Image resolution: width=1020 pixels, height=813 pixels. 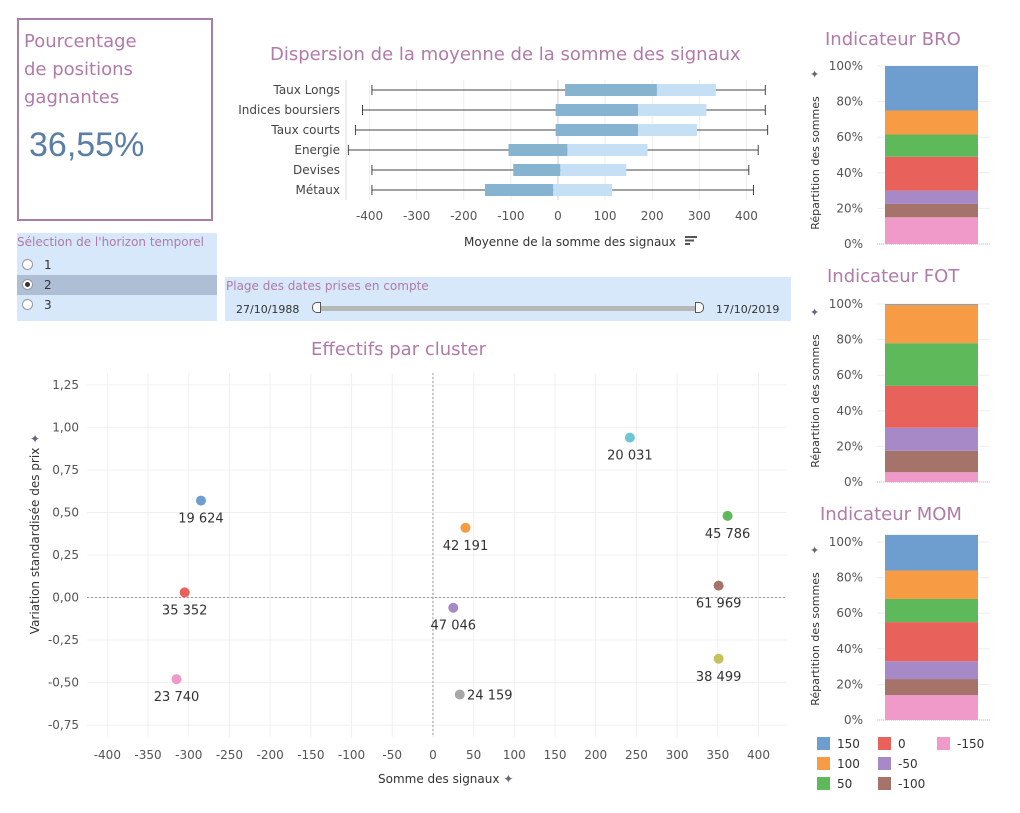 I want to click on kpi-title-line: de positions, so click(x=78, y=69).